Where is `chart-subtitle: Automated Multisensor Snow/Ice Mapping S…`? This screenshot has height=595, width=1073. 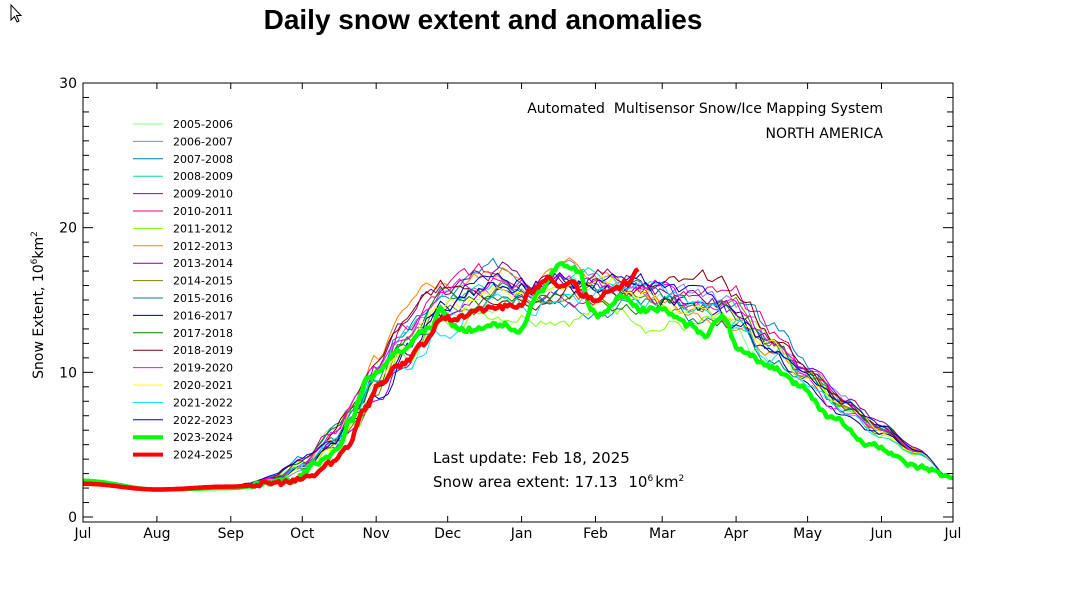
chart-subtitle: Automated Multisensor Snow/Ice Mapping S… is located at coordinates (705, 109).